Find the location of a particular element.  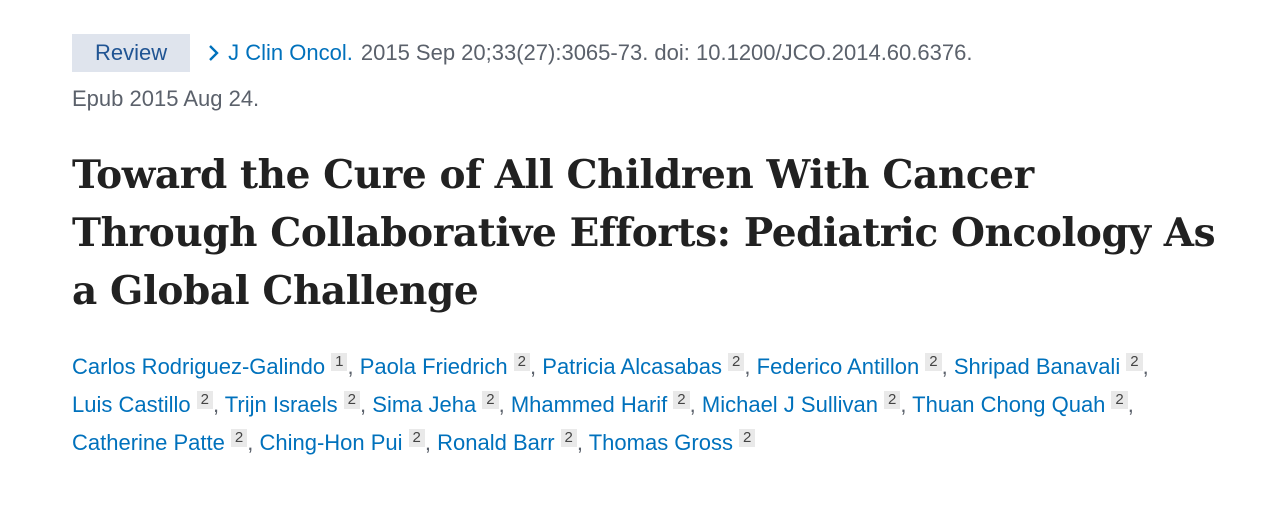

author: Shripad Banavali 2, is located at coordinates (1051, 366).